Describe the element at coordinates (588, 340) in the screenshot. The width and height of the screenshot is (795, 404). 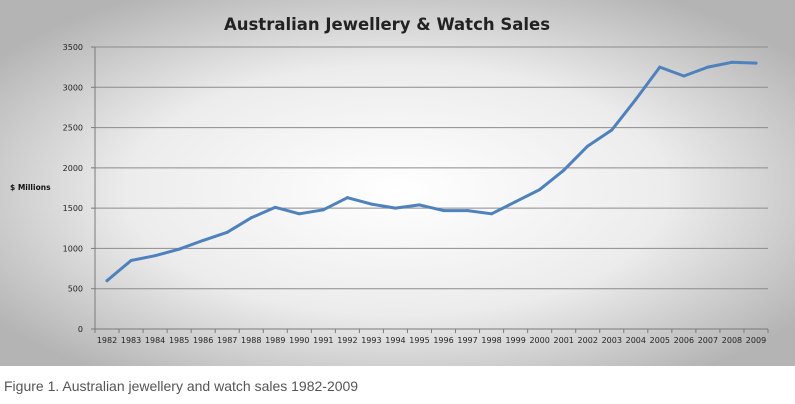
I see `x-tick-label: 2002` at that location.